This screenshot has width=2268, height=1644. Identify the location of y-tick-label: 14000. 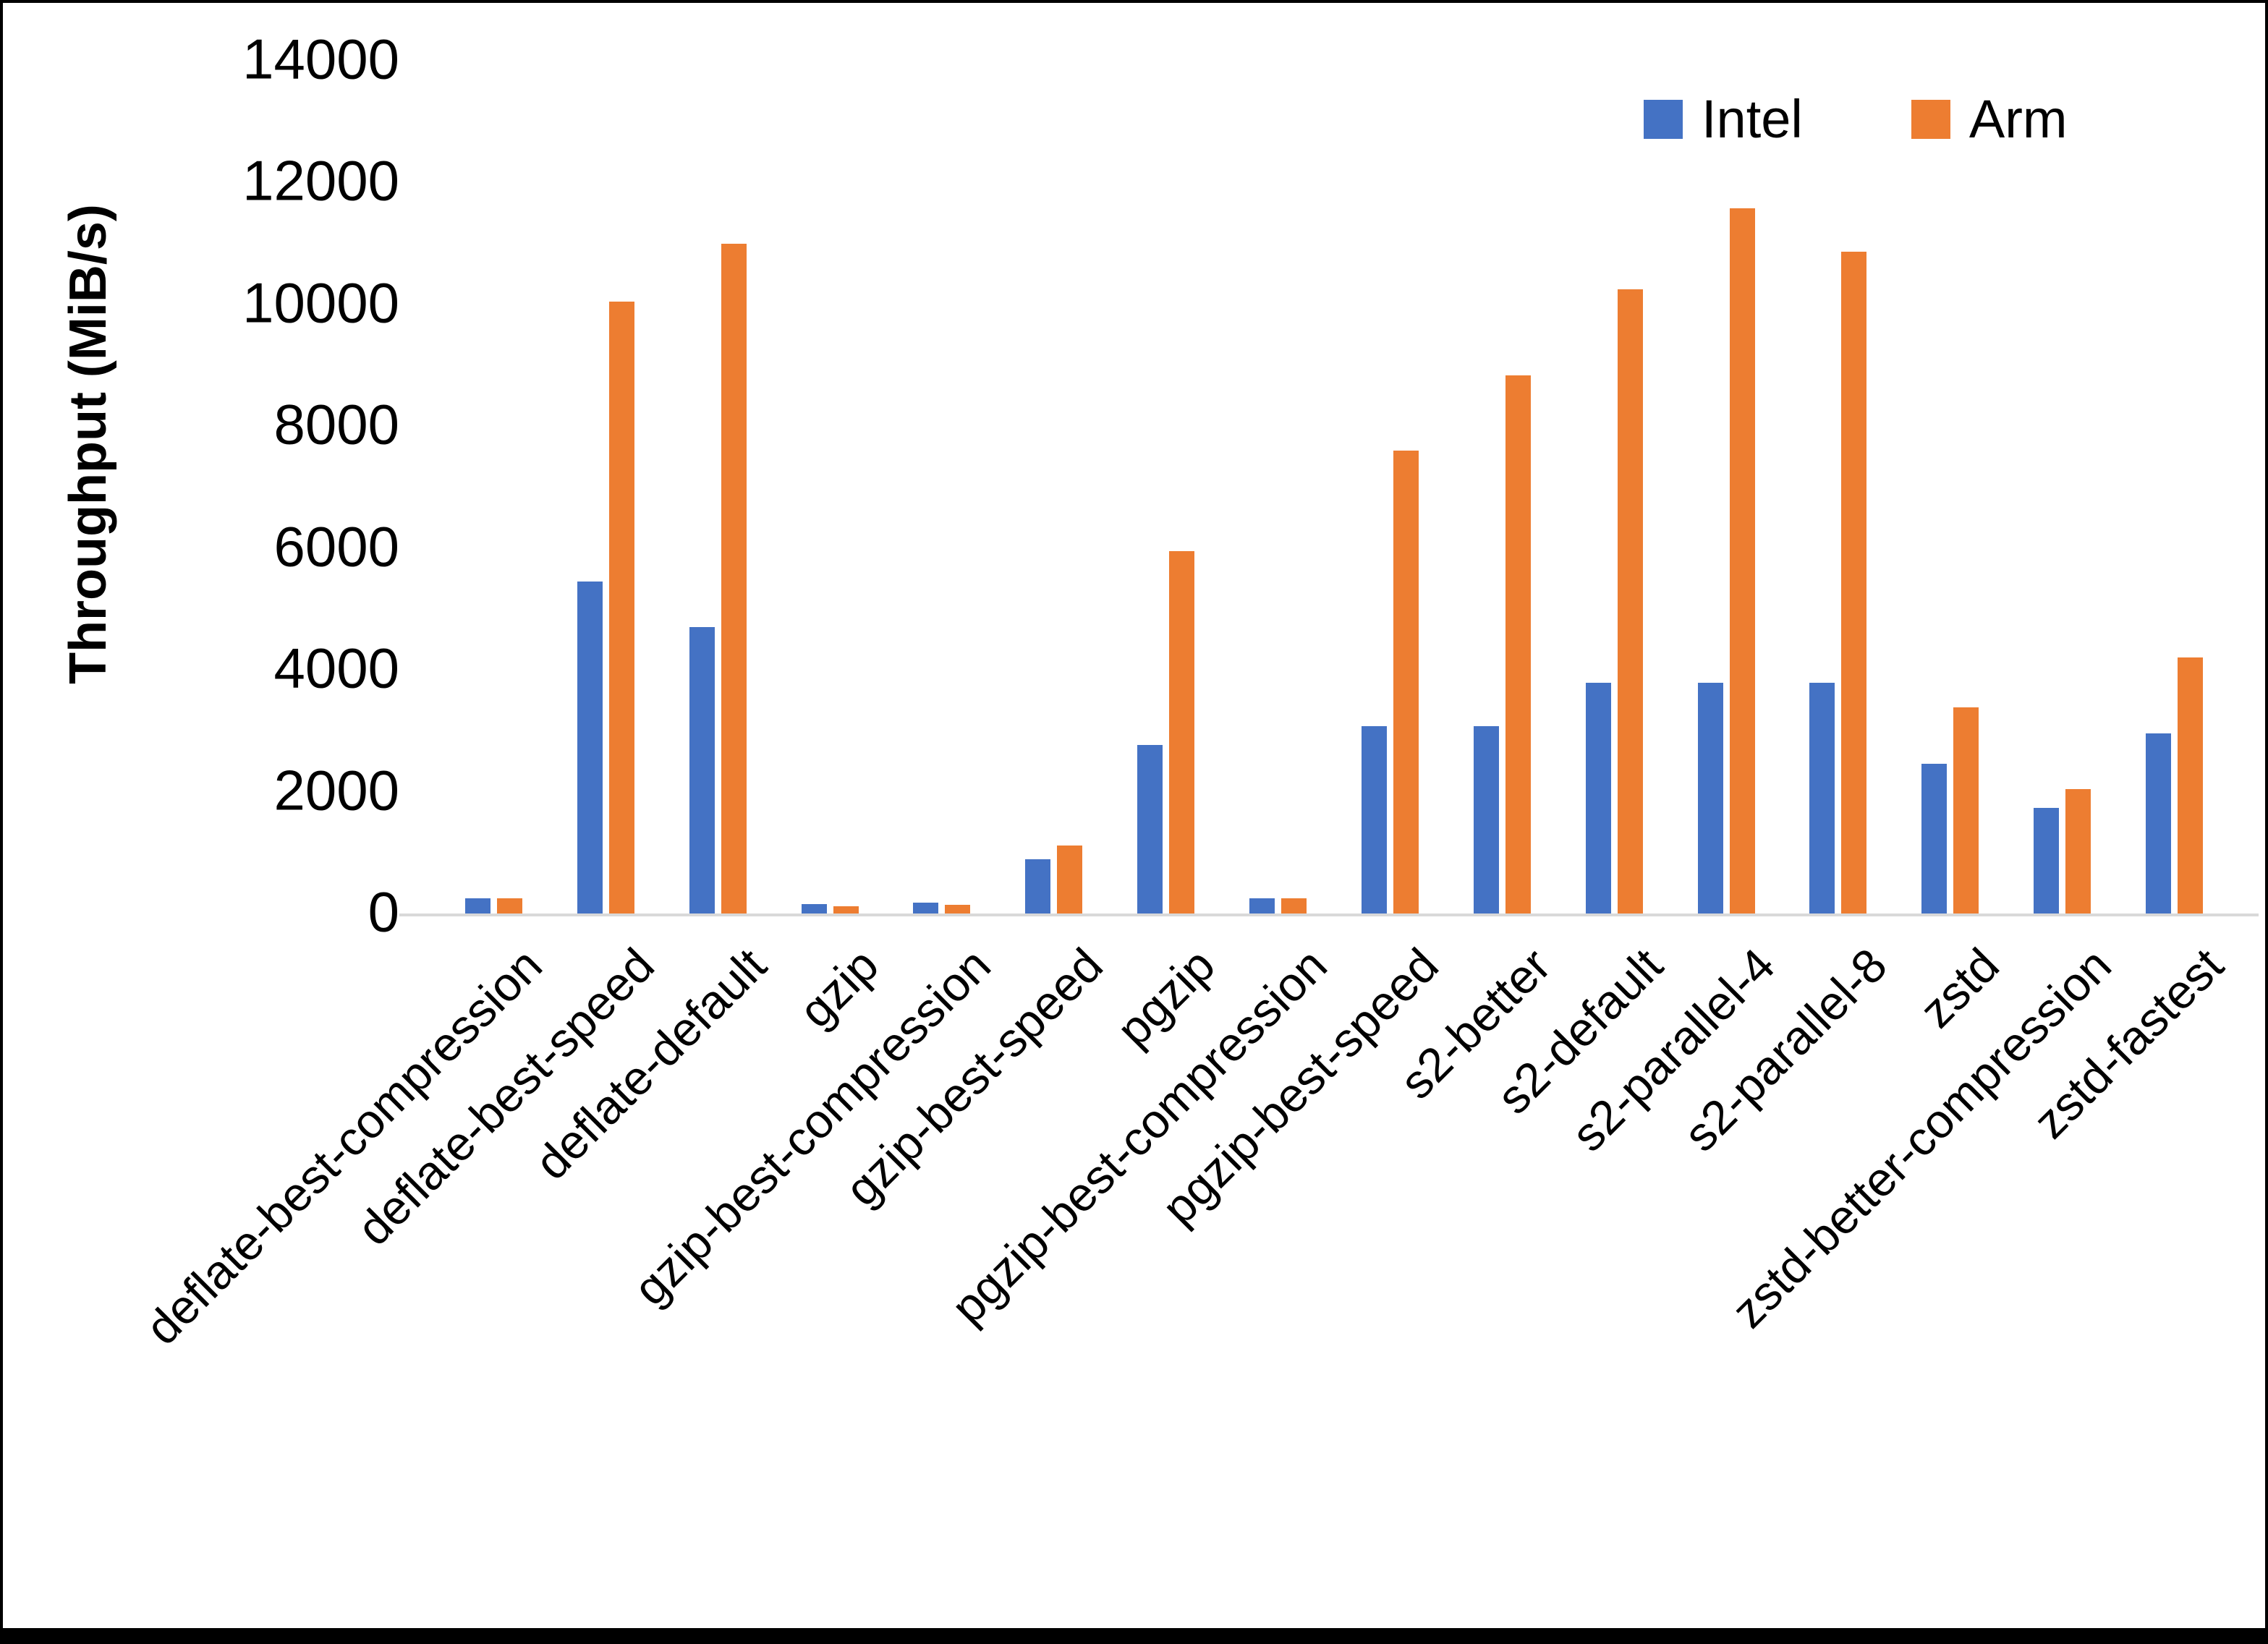
(320, 59).